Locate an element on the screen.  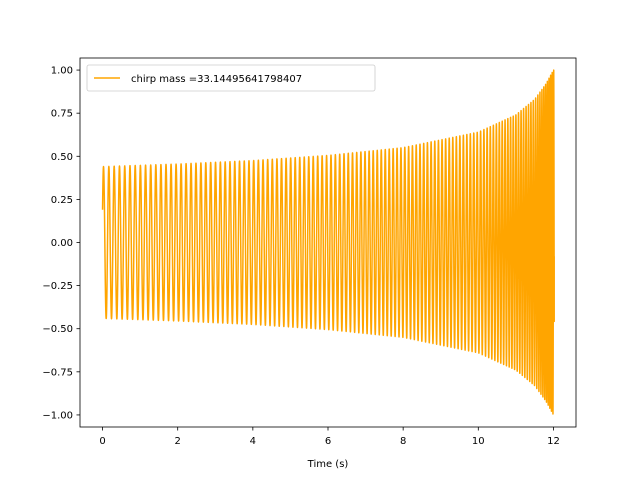
x-axis-label: Time (s) is located at coordinates (328, 464).